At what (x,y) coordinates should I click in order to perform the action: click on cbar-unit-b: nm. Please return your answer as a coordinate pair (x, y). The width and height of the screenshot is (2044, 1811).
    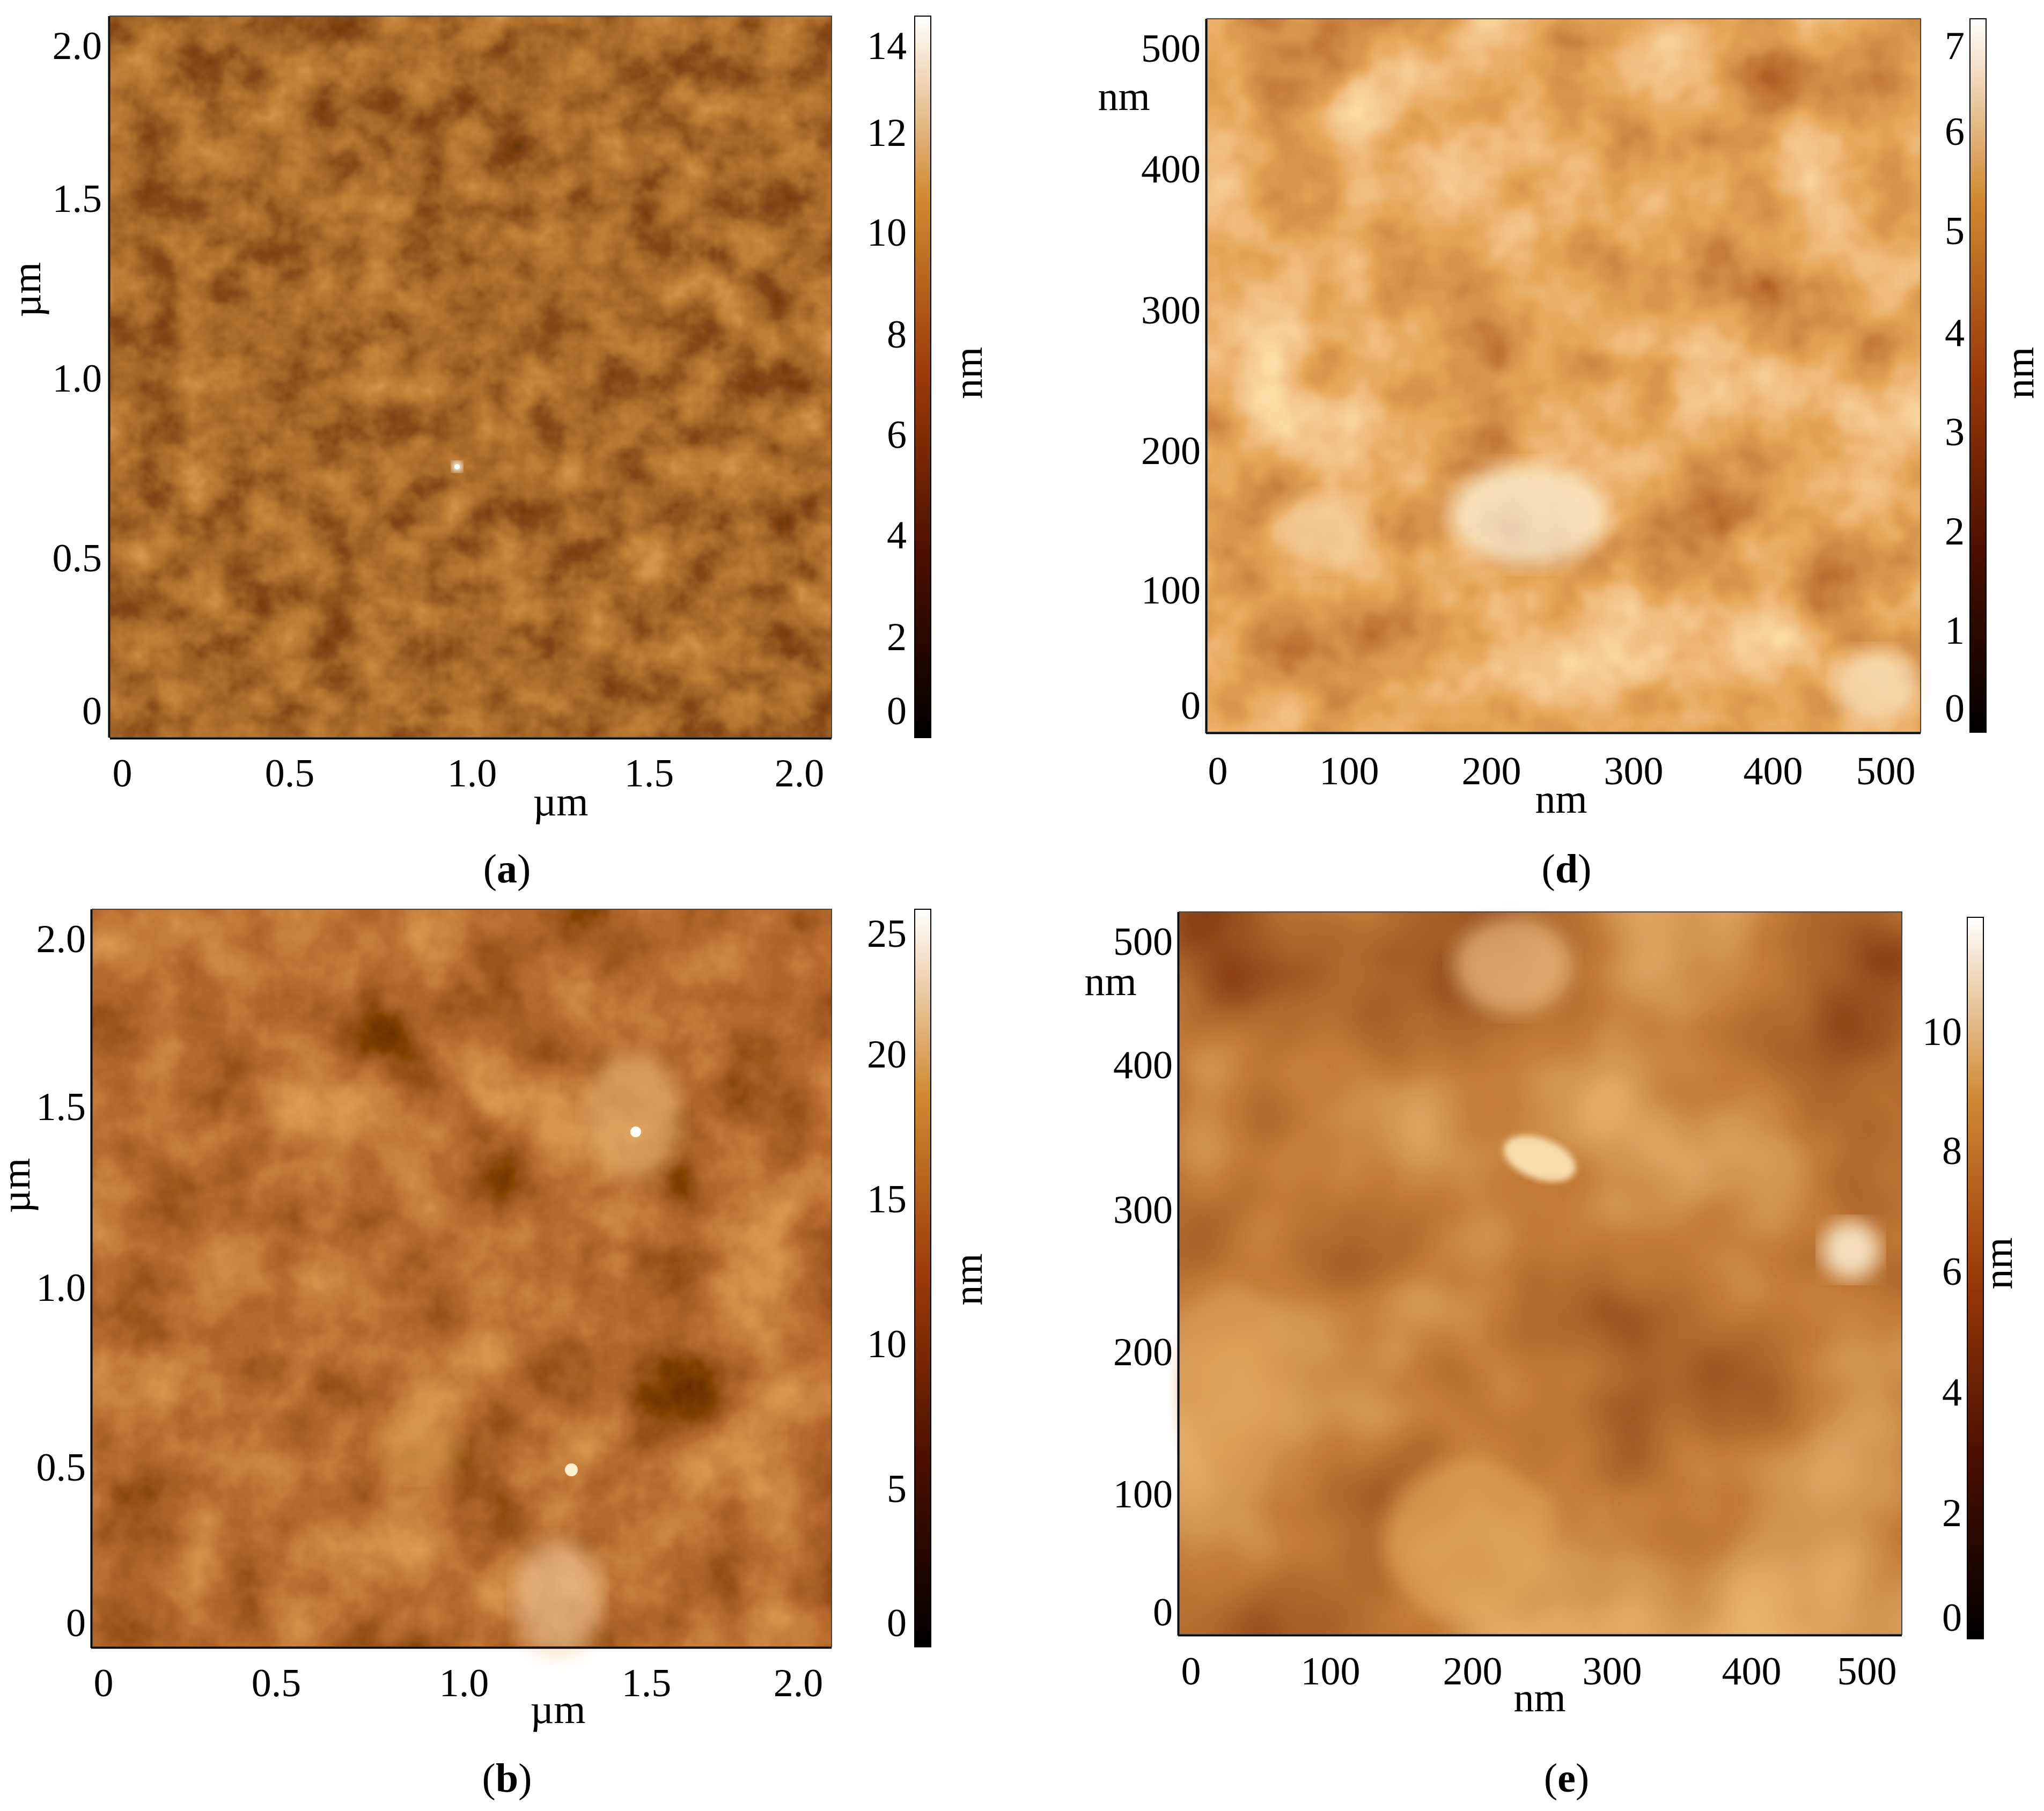
    Looking at the image, I should click on (968, 1279).